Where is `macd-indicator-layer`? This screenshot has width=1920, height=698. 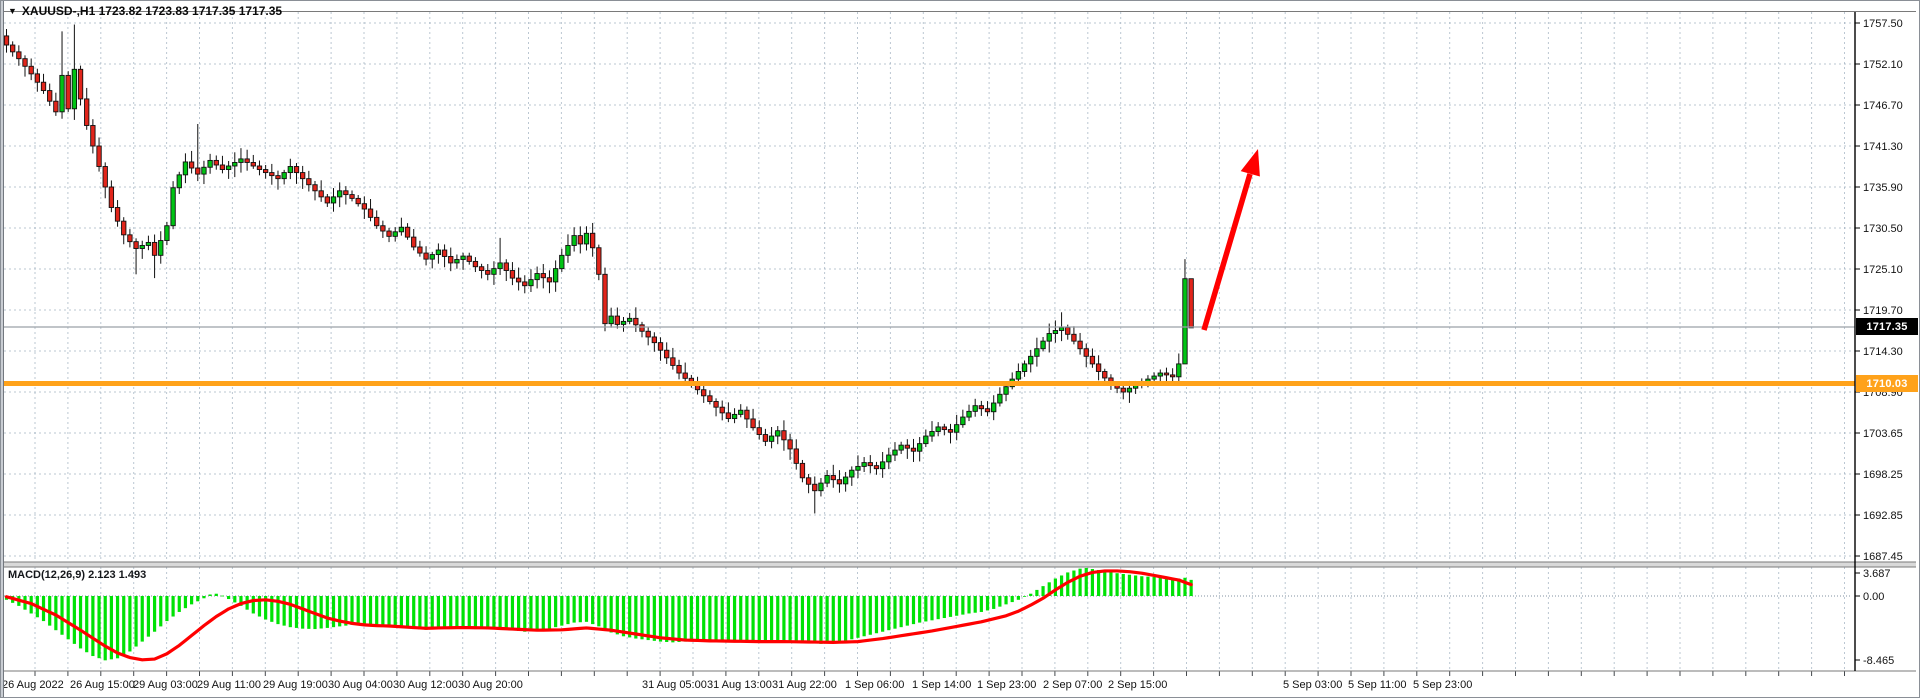
macd-indicator-layer is located at coordinates (929, 614).